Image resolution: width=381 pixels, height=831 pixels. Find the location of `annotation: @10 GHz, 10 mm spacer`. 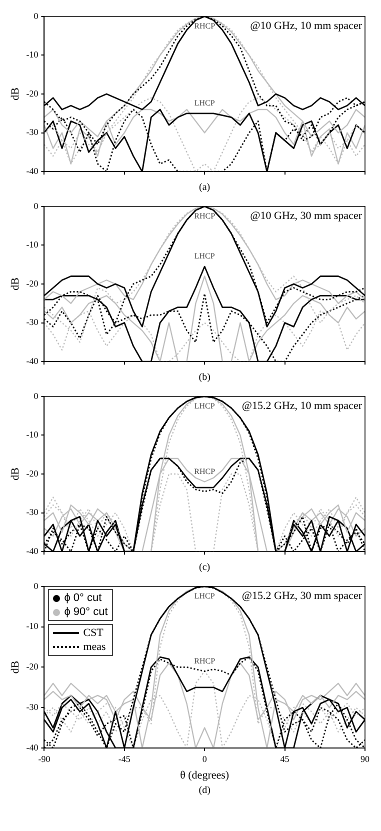

annotation: @10 GHz, 10 mm spacer is located at coordinates (306, 26).